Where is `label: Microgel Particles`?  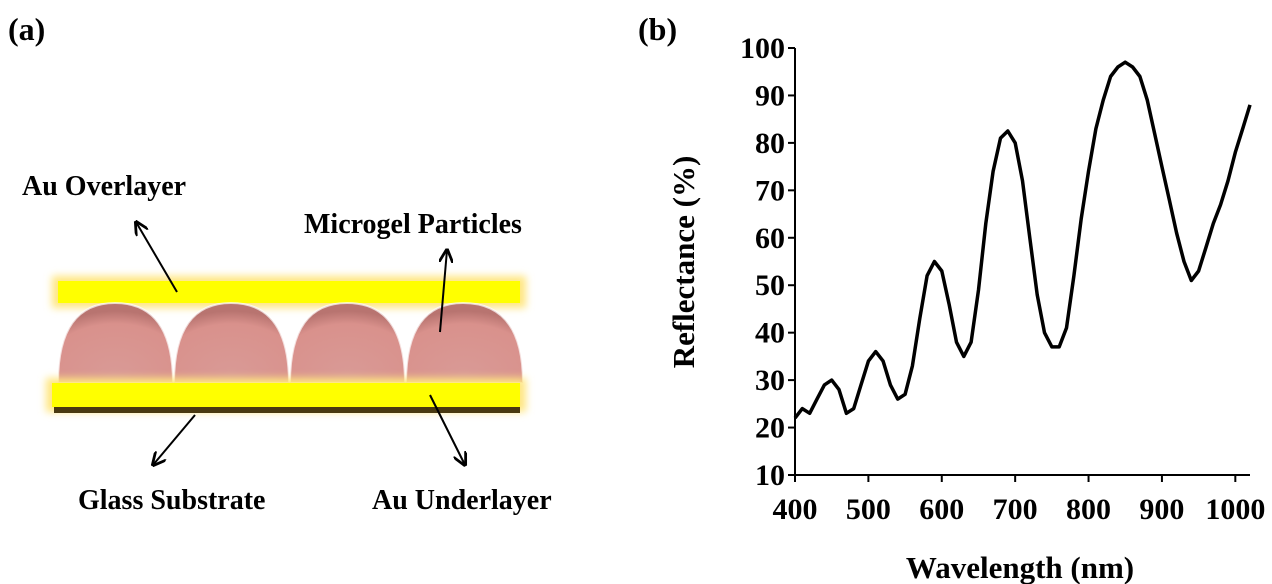
label: Microgel Particles is located at coordinates (413, 224).